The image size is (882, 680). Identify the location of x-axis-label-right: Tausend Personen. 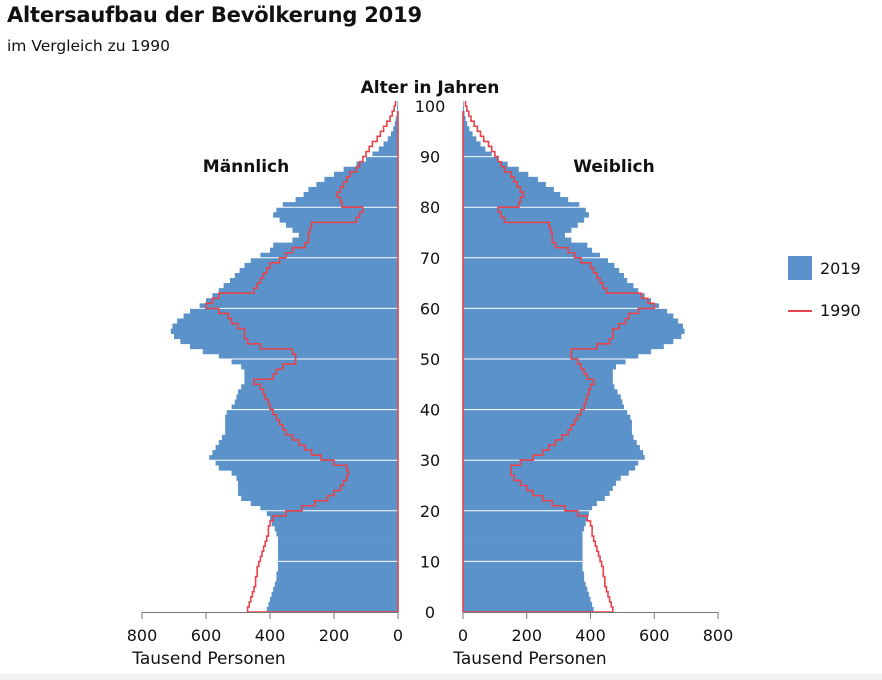
(529, 659).